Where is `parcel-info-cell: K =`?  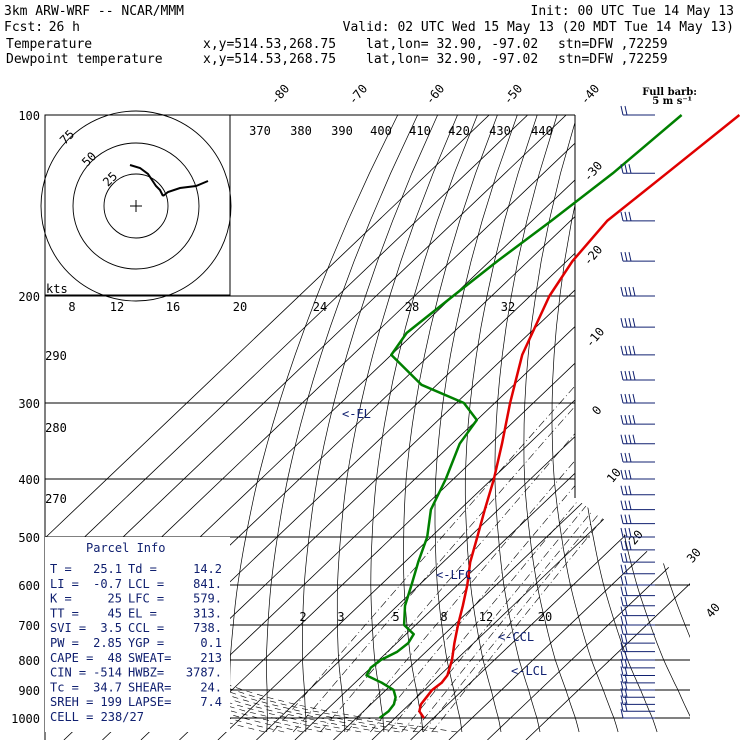 parcel-info-cell: K = is located at coordinates (61, 599).